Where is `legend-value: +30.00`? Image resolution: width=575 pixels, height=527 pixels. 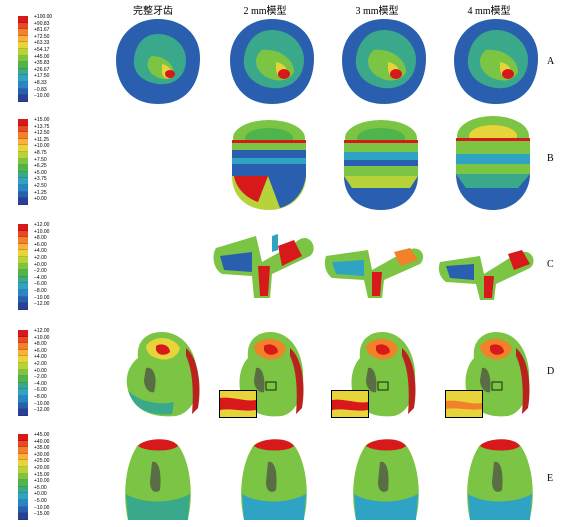 legend-value: +30.00 is located at coordinates (42, 454).